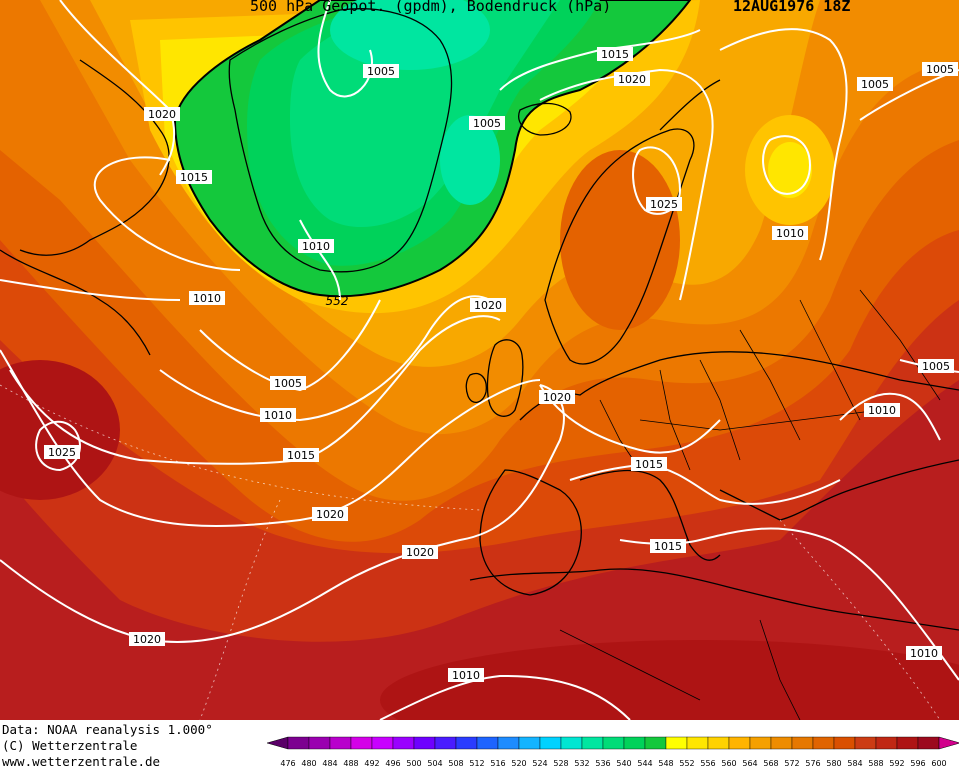 This screenshot has width=959, height=770. What do you see at coordinates (545, 119) in the screenshot?
I see `iceland-coast` at bounding box center [545, 119].